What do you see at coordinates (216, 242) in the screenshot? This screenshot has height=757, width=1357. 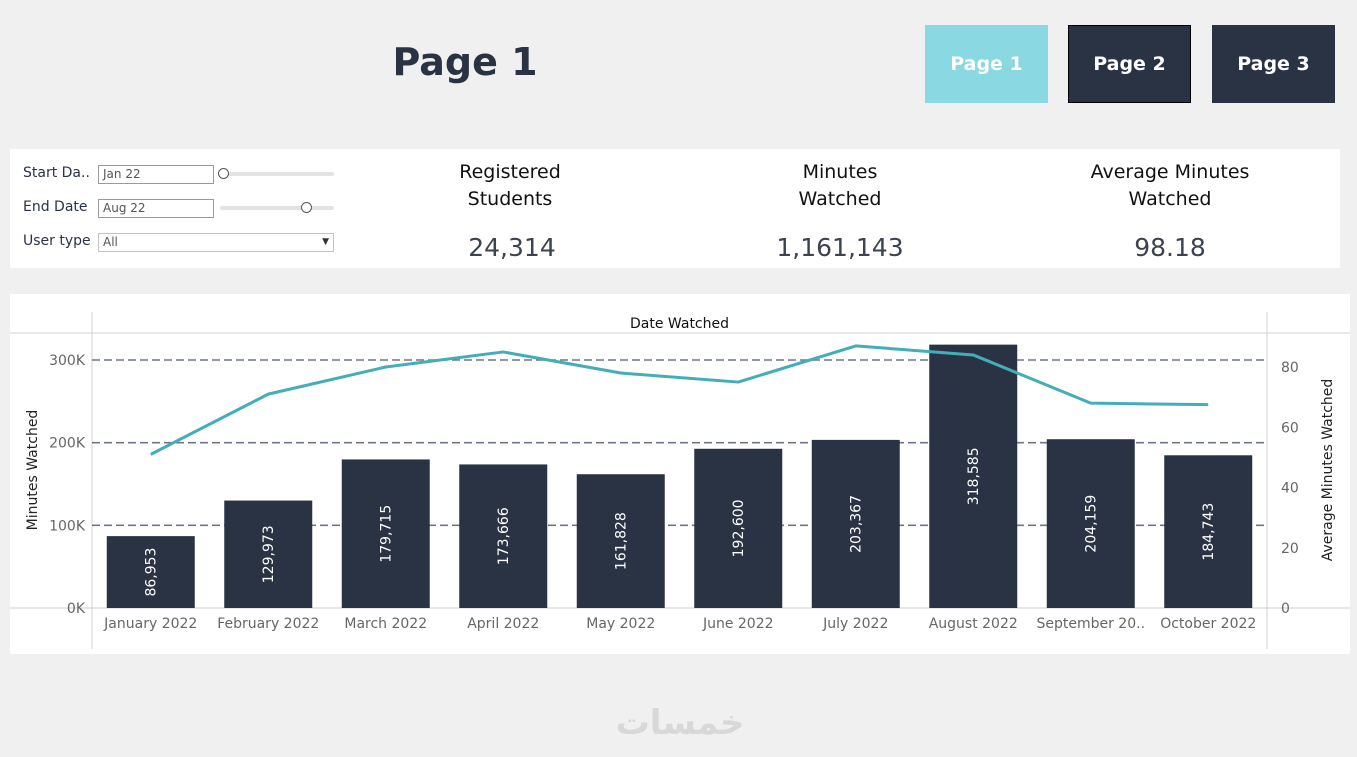 I see `user-type-select: All ▼` at bounding box center [216, 242].